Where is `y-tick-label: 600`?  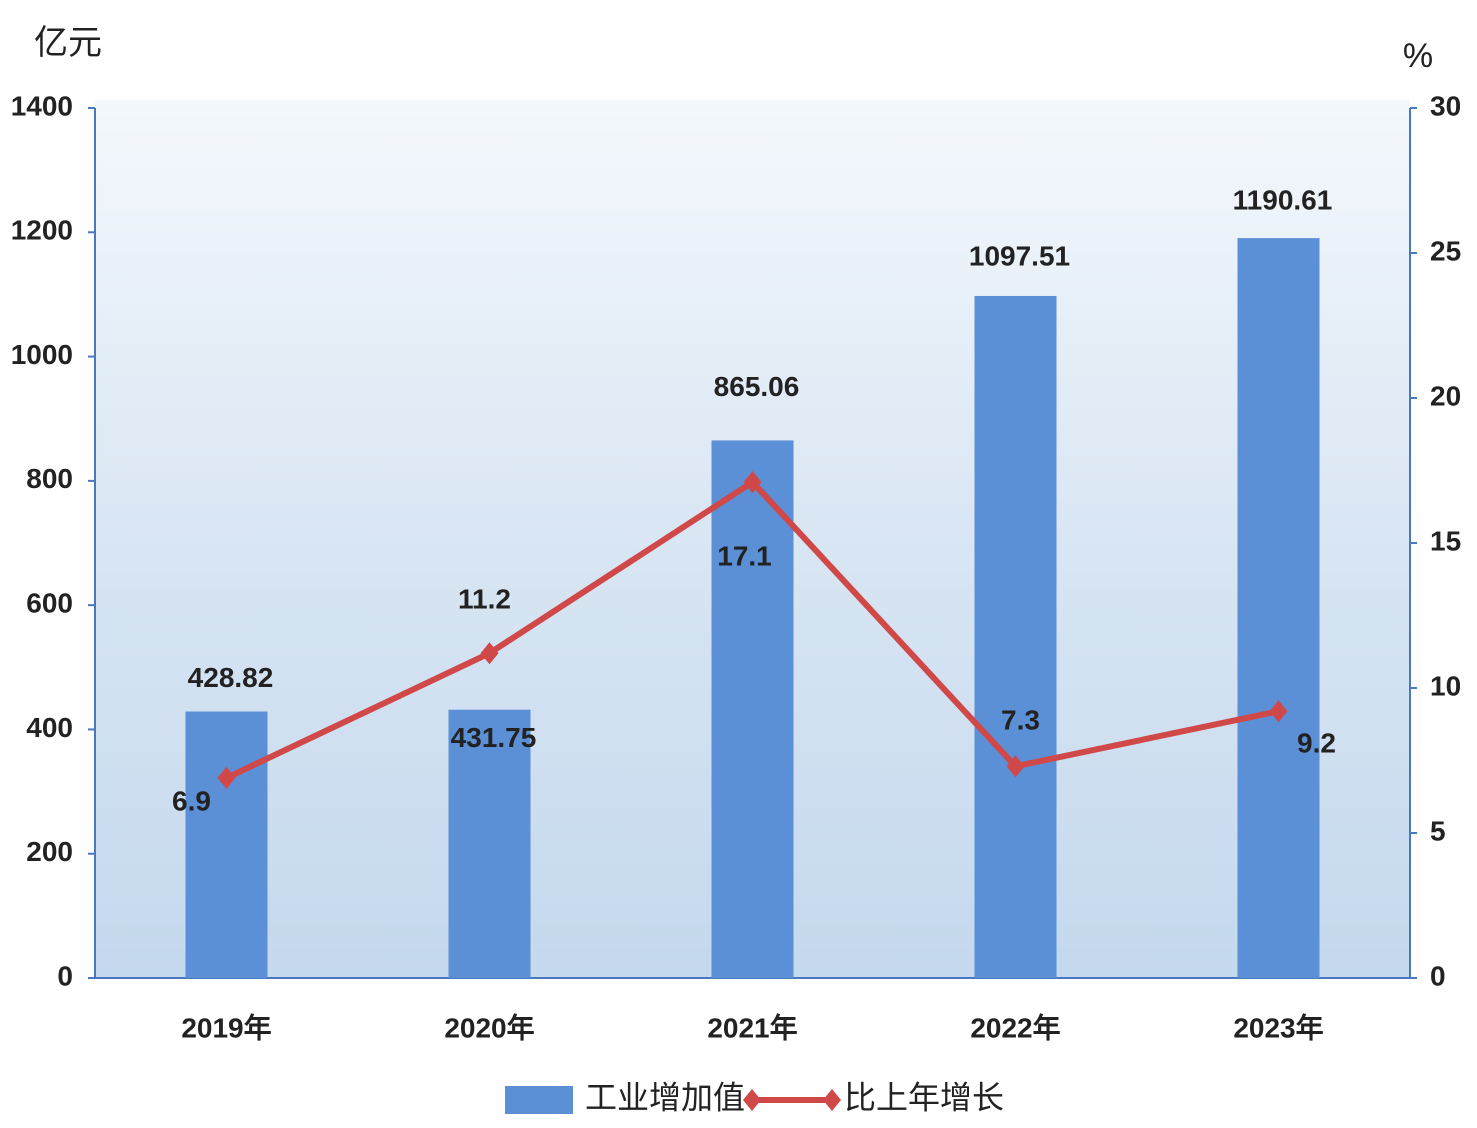 y-tick-label: 600 is located at coordinates (49, 603).